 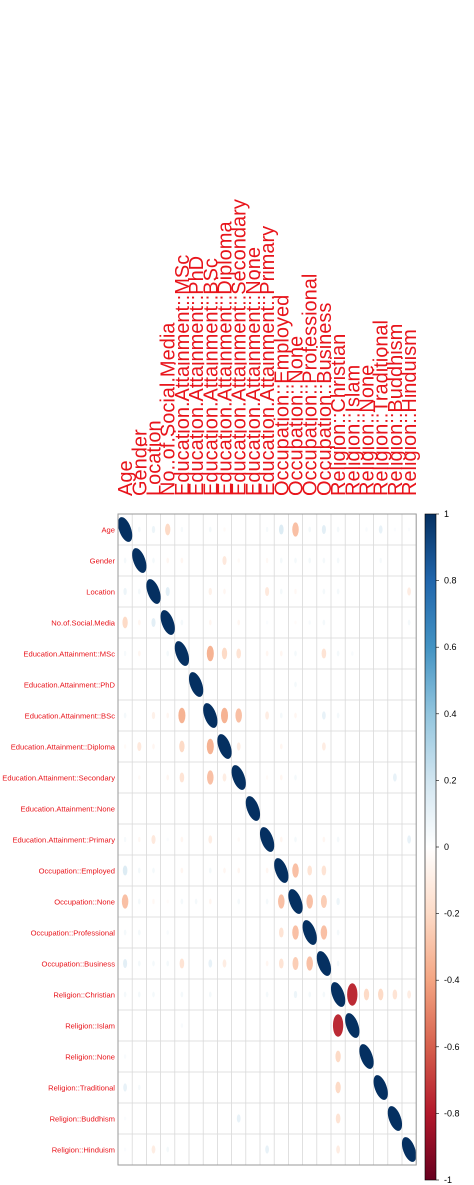 I want to click on row-label: Occupation::None, so click(x=84, y=902).